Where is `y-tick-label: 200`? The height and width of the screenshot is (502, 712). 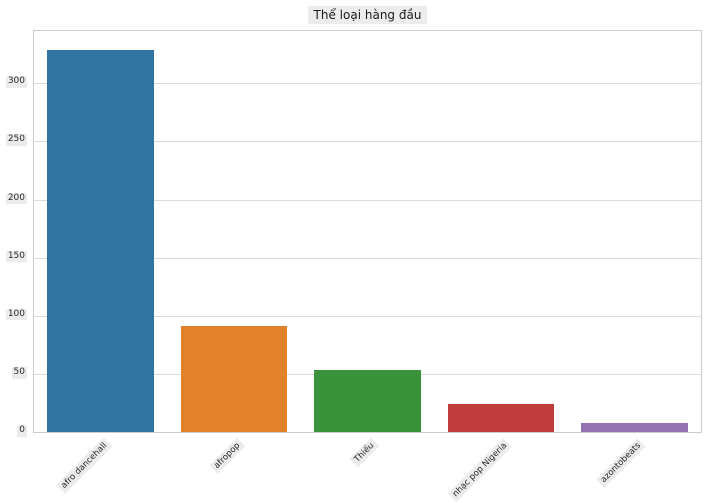
y-tick-label: 200 is located at coordinates (16, 198).